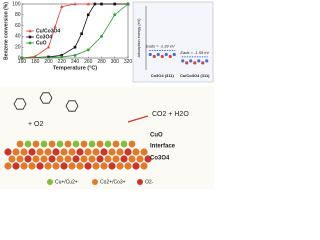  What do you see at coordinates (35, 62) in the screenshot?
I see `x-tick-label: 180` at bounding box center [35, 62].